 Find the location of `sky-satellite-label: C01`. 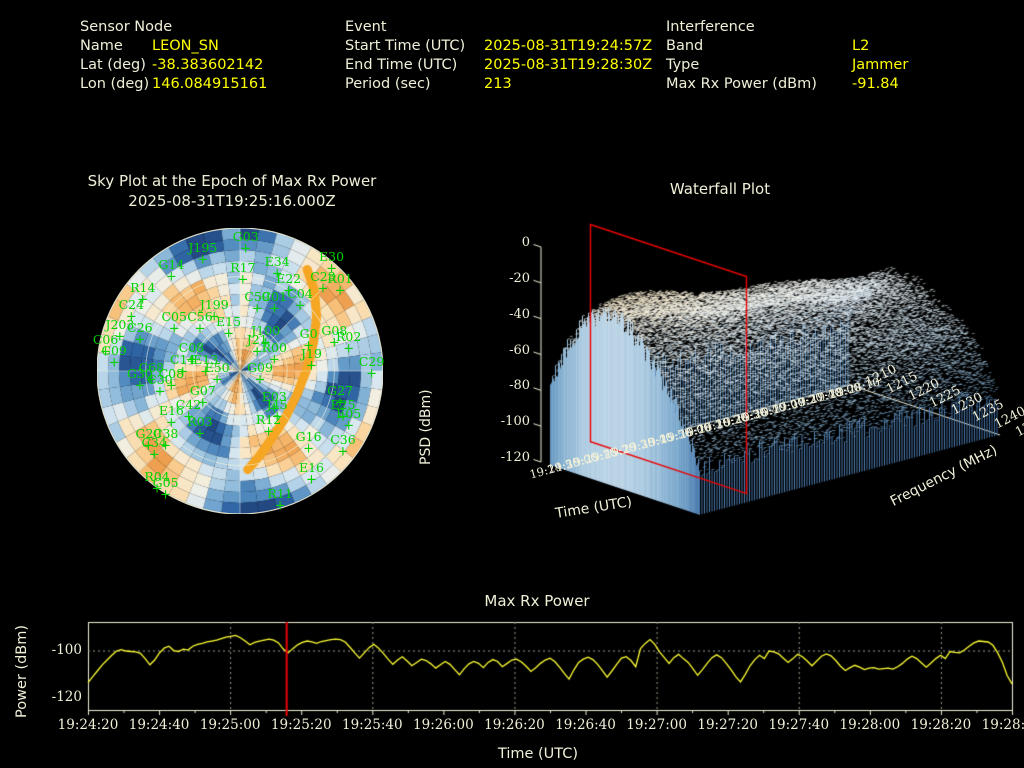

sky-satellite-label: C01 is located at coordinates (274, 296).